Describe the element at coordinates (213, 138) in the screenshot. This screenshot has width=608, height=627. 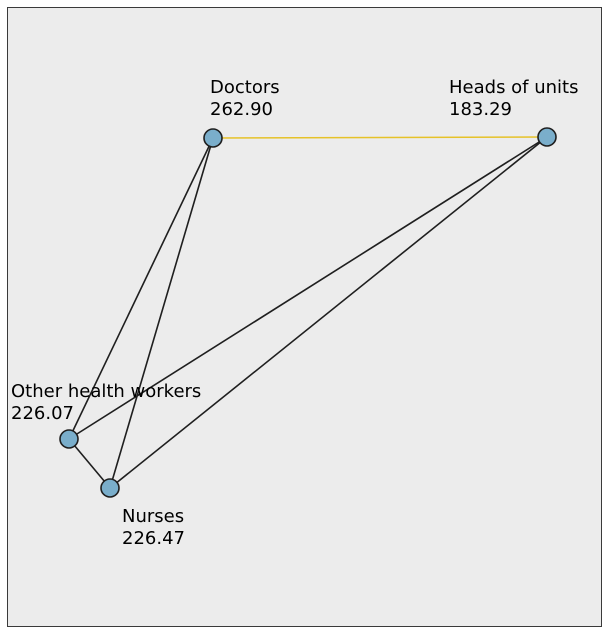
I see `node-doctors` at that location.